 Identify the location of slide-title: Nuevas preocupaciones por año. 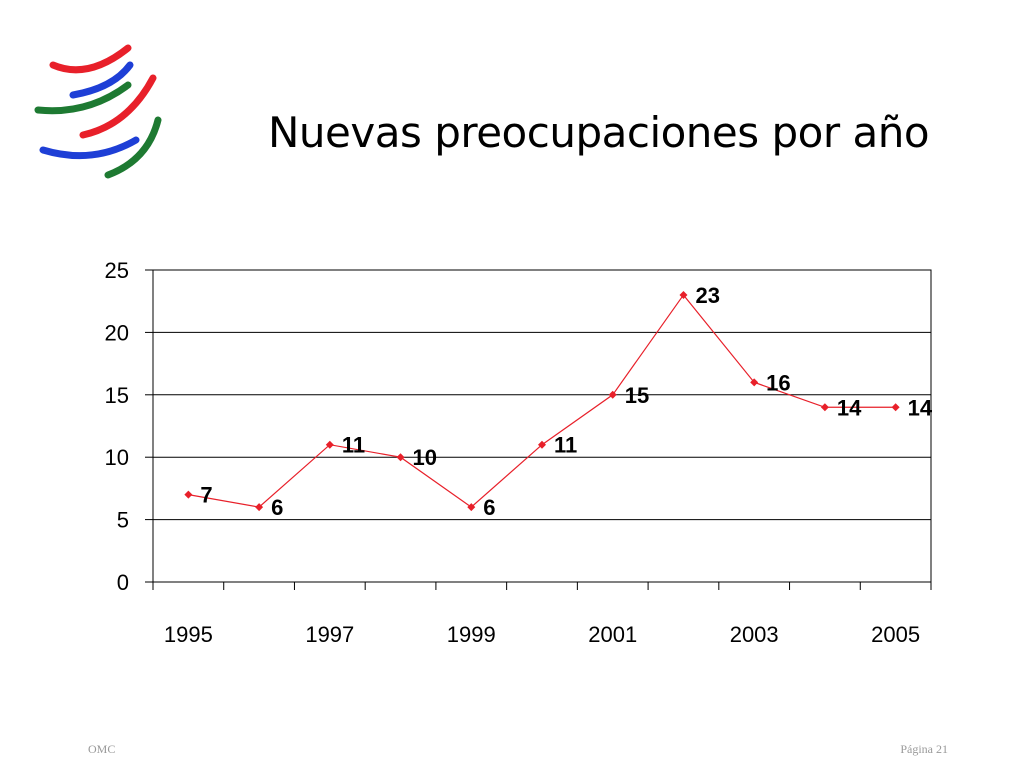
(599, 132).